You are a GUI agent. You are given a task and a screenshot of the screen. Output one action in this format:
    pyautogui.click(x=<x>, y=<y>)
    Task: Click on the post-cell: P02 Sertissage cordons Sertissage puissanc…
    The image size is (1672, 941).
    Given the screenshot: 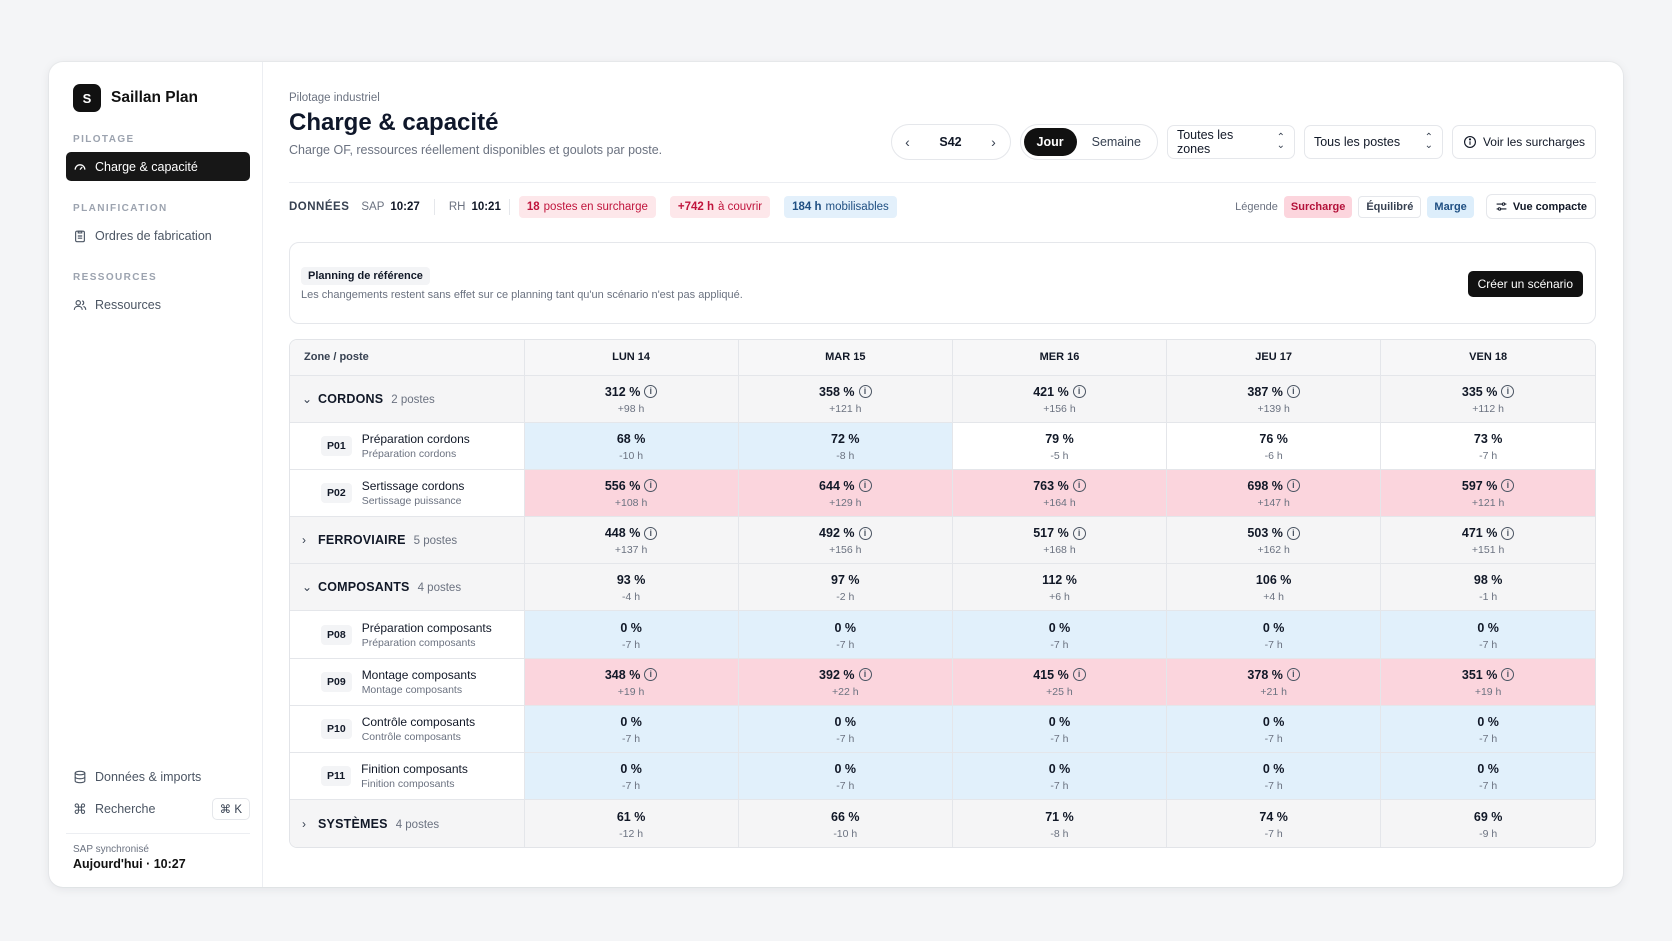 What is the action you would take?
    pyautogui.click(x=407, y=493)
    